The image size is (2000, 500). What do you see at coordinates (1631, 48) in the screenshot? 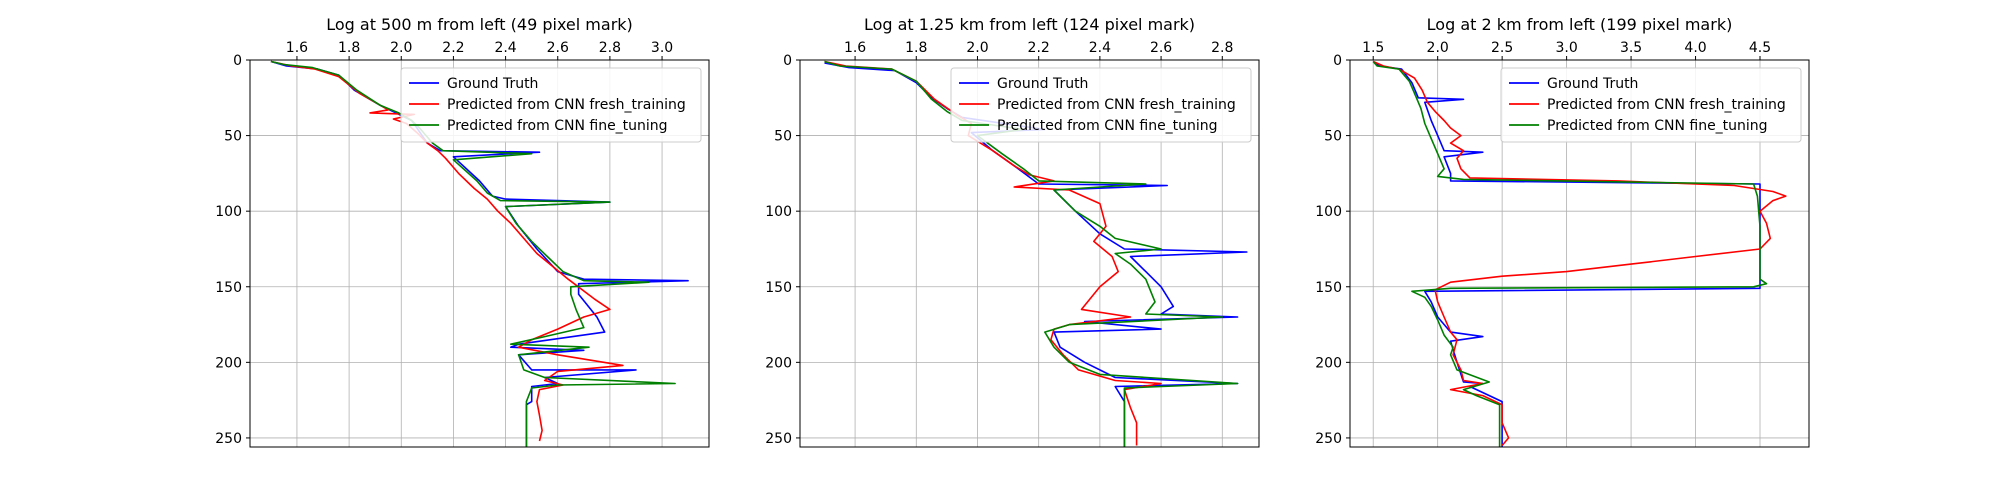
I see `x-tick-label: 3.5` at bounding box center [1631, 48].